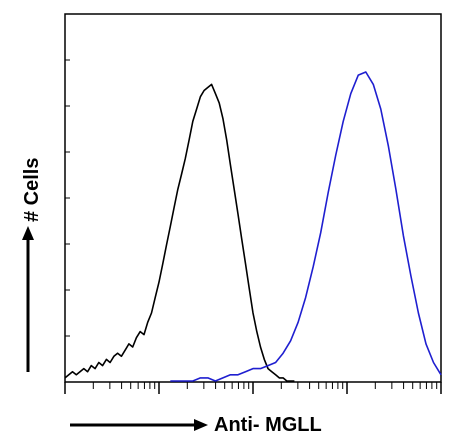 The height and width of the screenshot is (447, 449). What do you see at coordinates (28, 233) in the screenshot?
I see `y-axis-arrowhead` at bounding box center [28, 233].